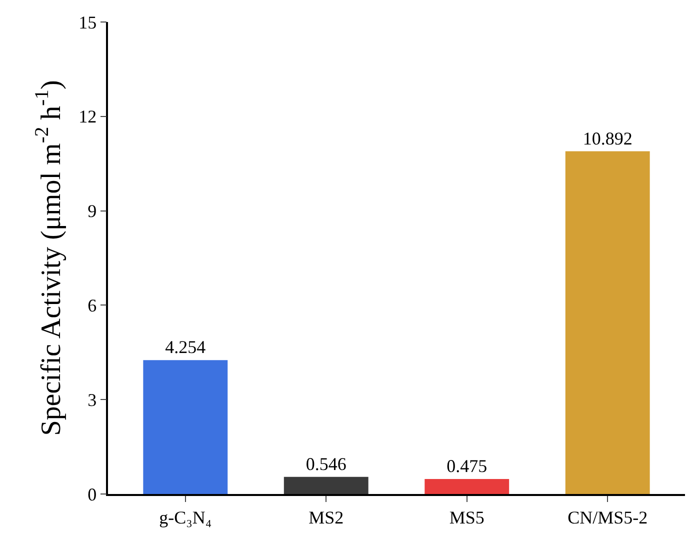 This screenshot has height=537, width=691. What do you see at coordinates (185, 347) in the screenshot?
I see `data-label: 4.254` at bounding box center [185, 347].